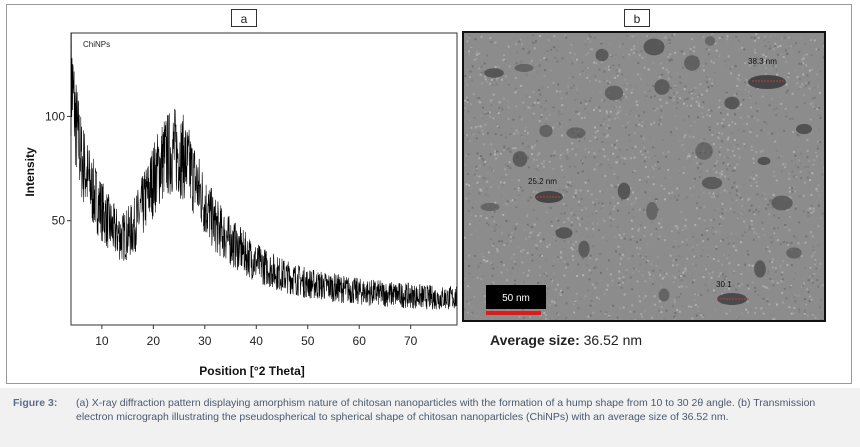 This screenshot has height=447, width=860. I want to click on measure-3: 30.1, so click(733, 292).